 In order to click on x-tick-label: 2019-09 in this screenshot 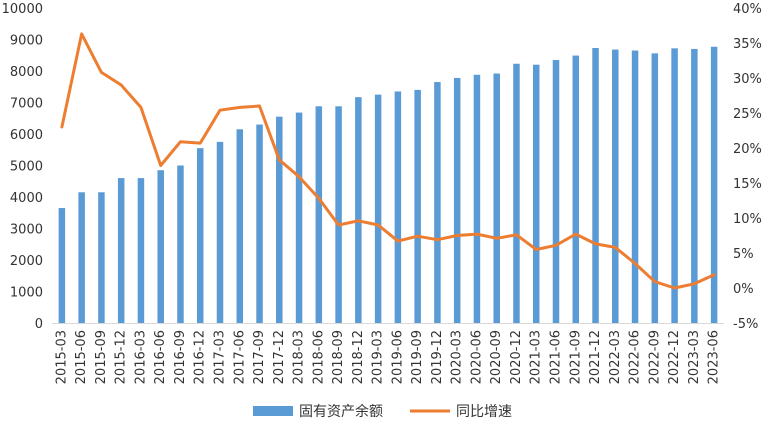, I will do `click(417, 357)`.